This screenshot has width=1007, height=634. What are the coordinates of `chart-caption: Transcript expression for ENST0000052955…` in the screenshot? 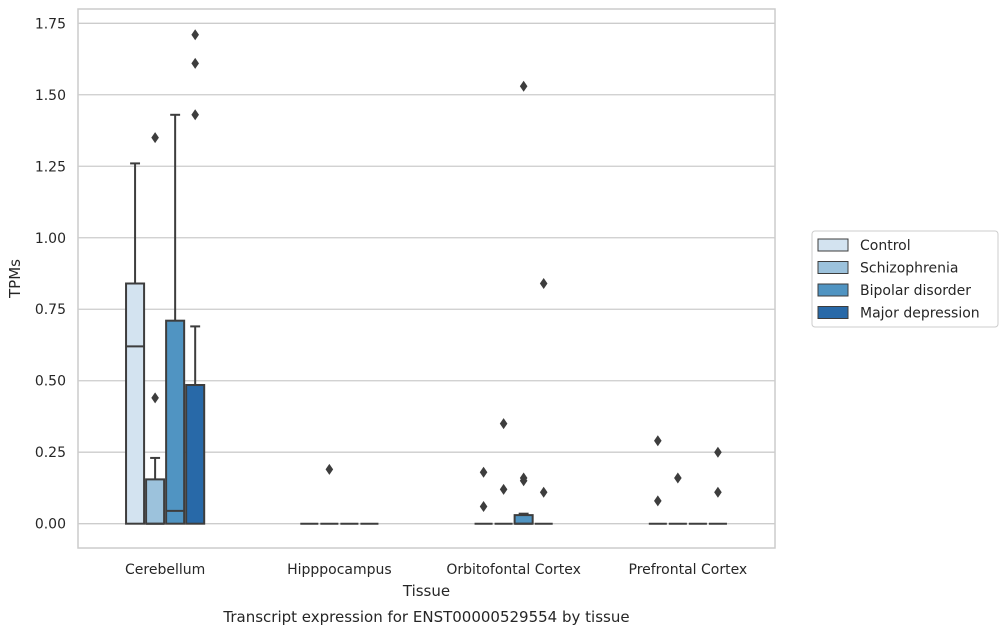 It's located at (425, 617).